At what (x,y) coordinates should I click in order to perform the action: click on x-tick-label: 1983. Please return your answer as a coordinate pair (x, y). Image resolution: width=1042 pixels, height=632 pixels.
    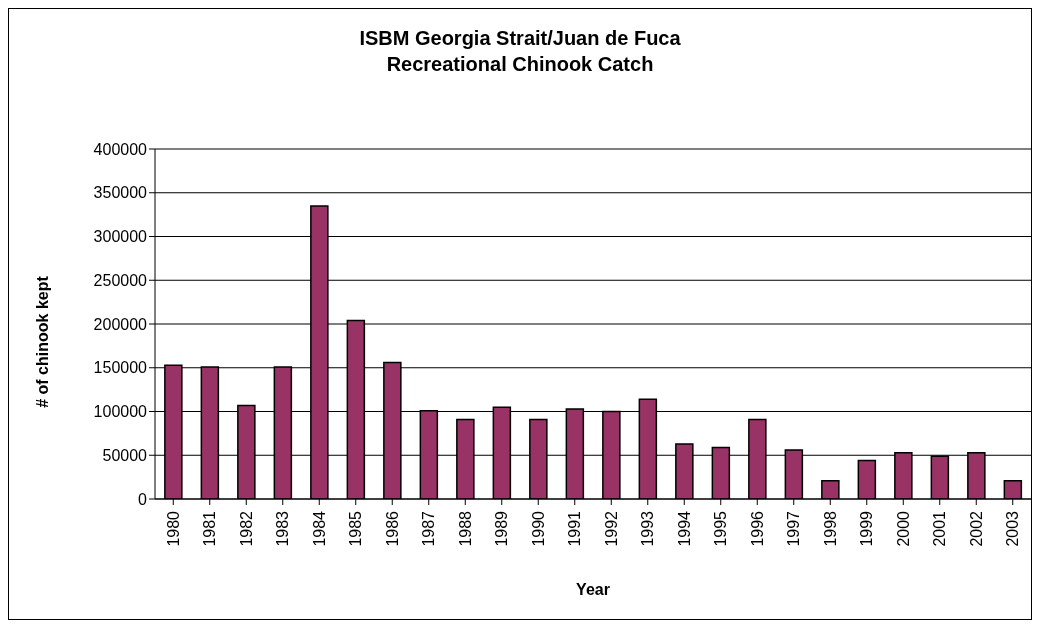
    Looking at the image, I should click on (283, 528).